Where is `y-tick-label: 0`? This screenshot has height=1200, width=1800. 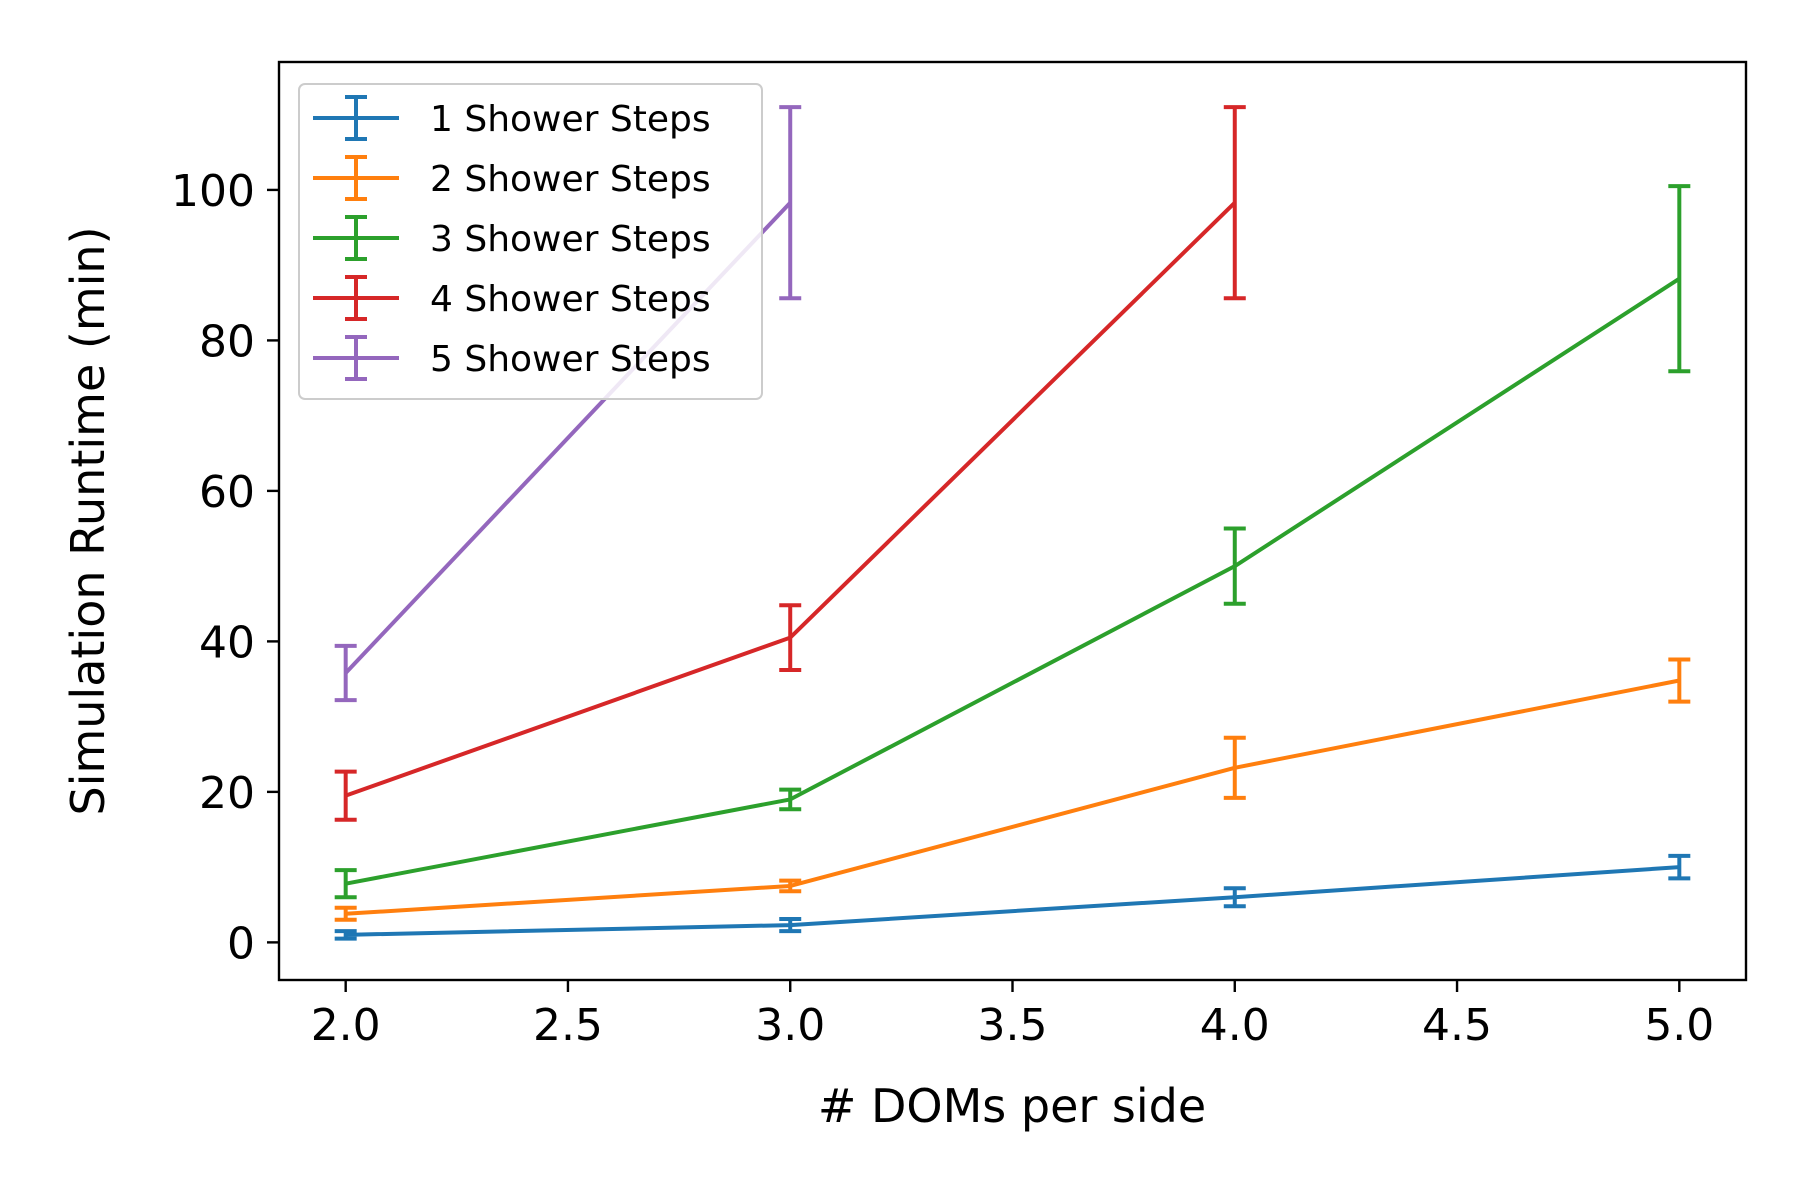
y-tick-label: 0 is located at coordinates (241, 943).